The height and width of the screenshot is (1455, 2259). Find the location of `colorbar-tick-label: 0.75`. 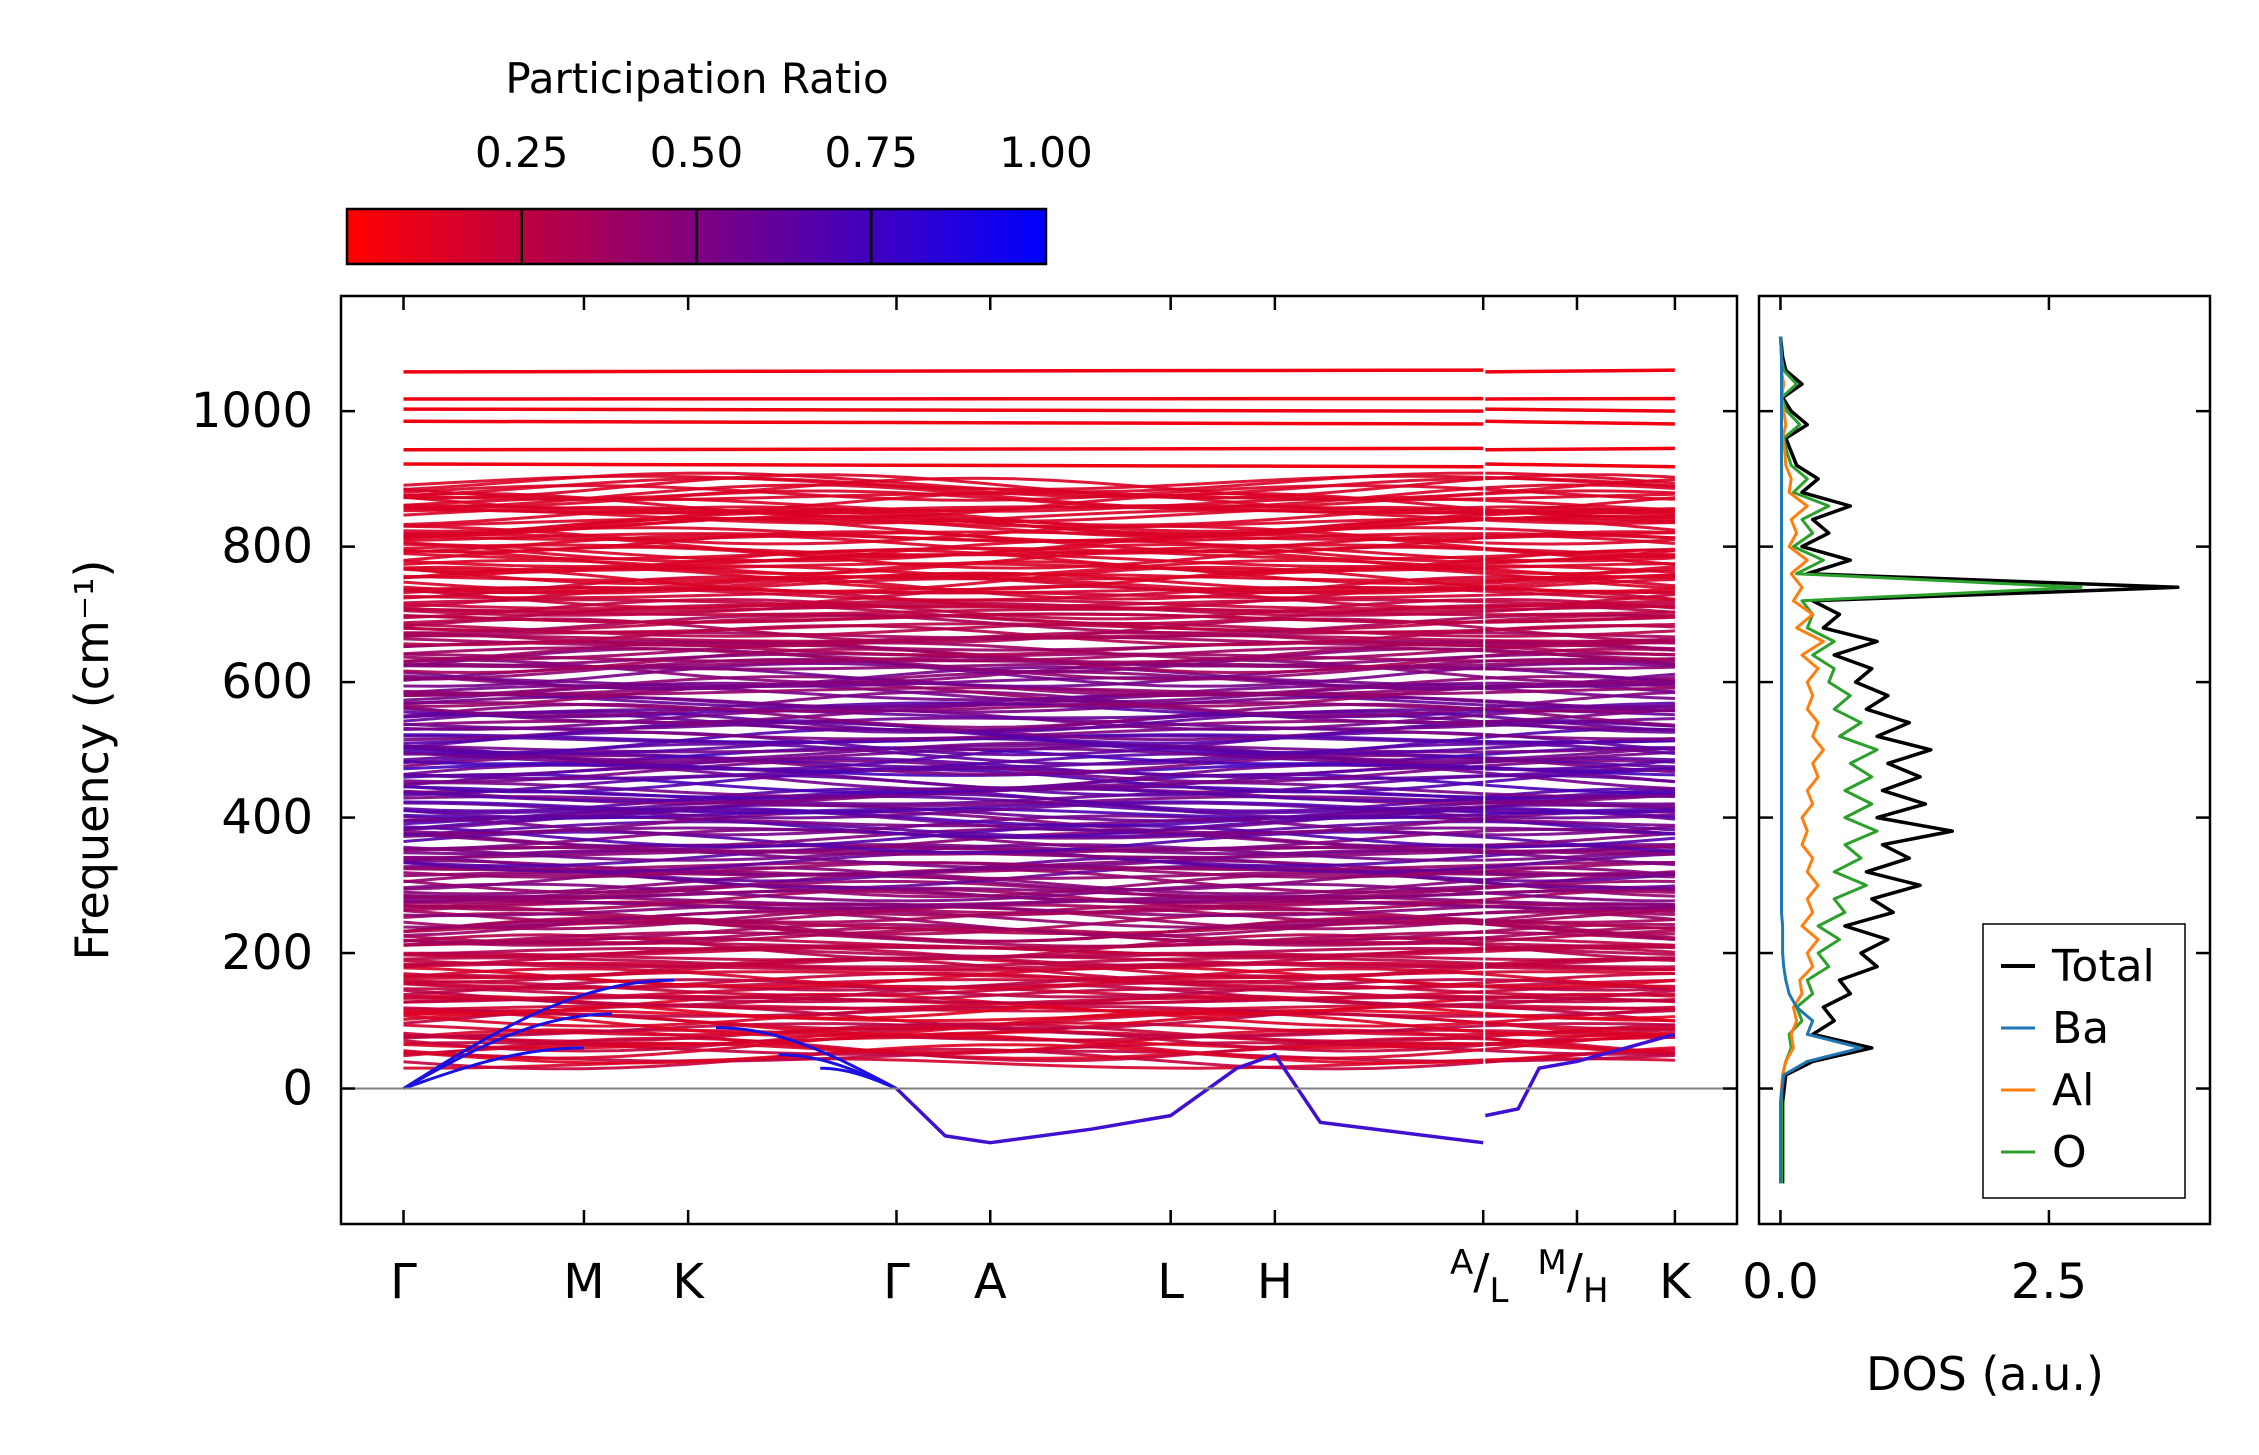

colorbar-tick-label: 0.75 is located at coordinates (871, 152).